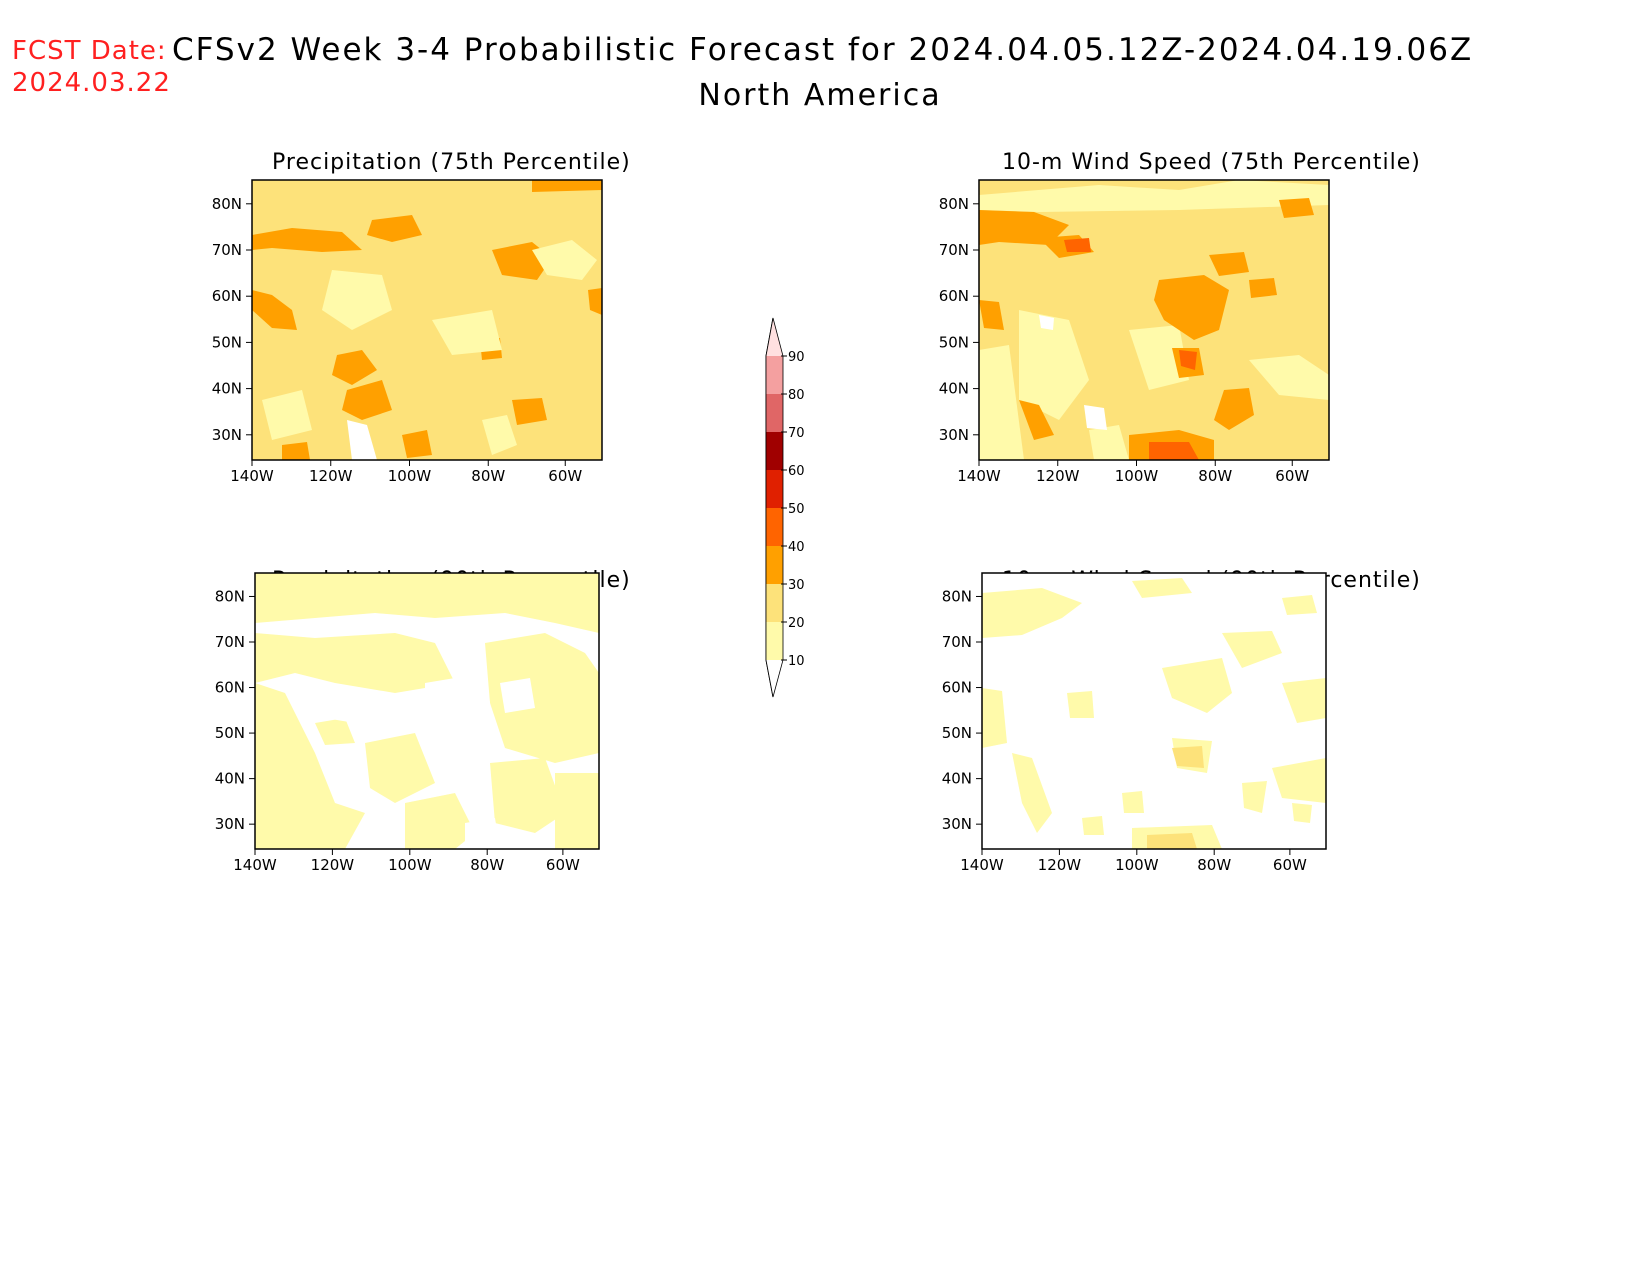  What do you see at coordinates (820, 95) in the screenshot?
I see `page-subtitle: North America` at bounding box center [820, 95].